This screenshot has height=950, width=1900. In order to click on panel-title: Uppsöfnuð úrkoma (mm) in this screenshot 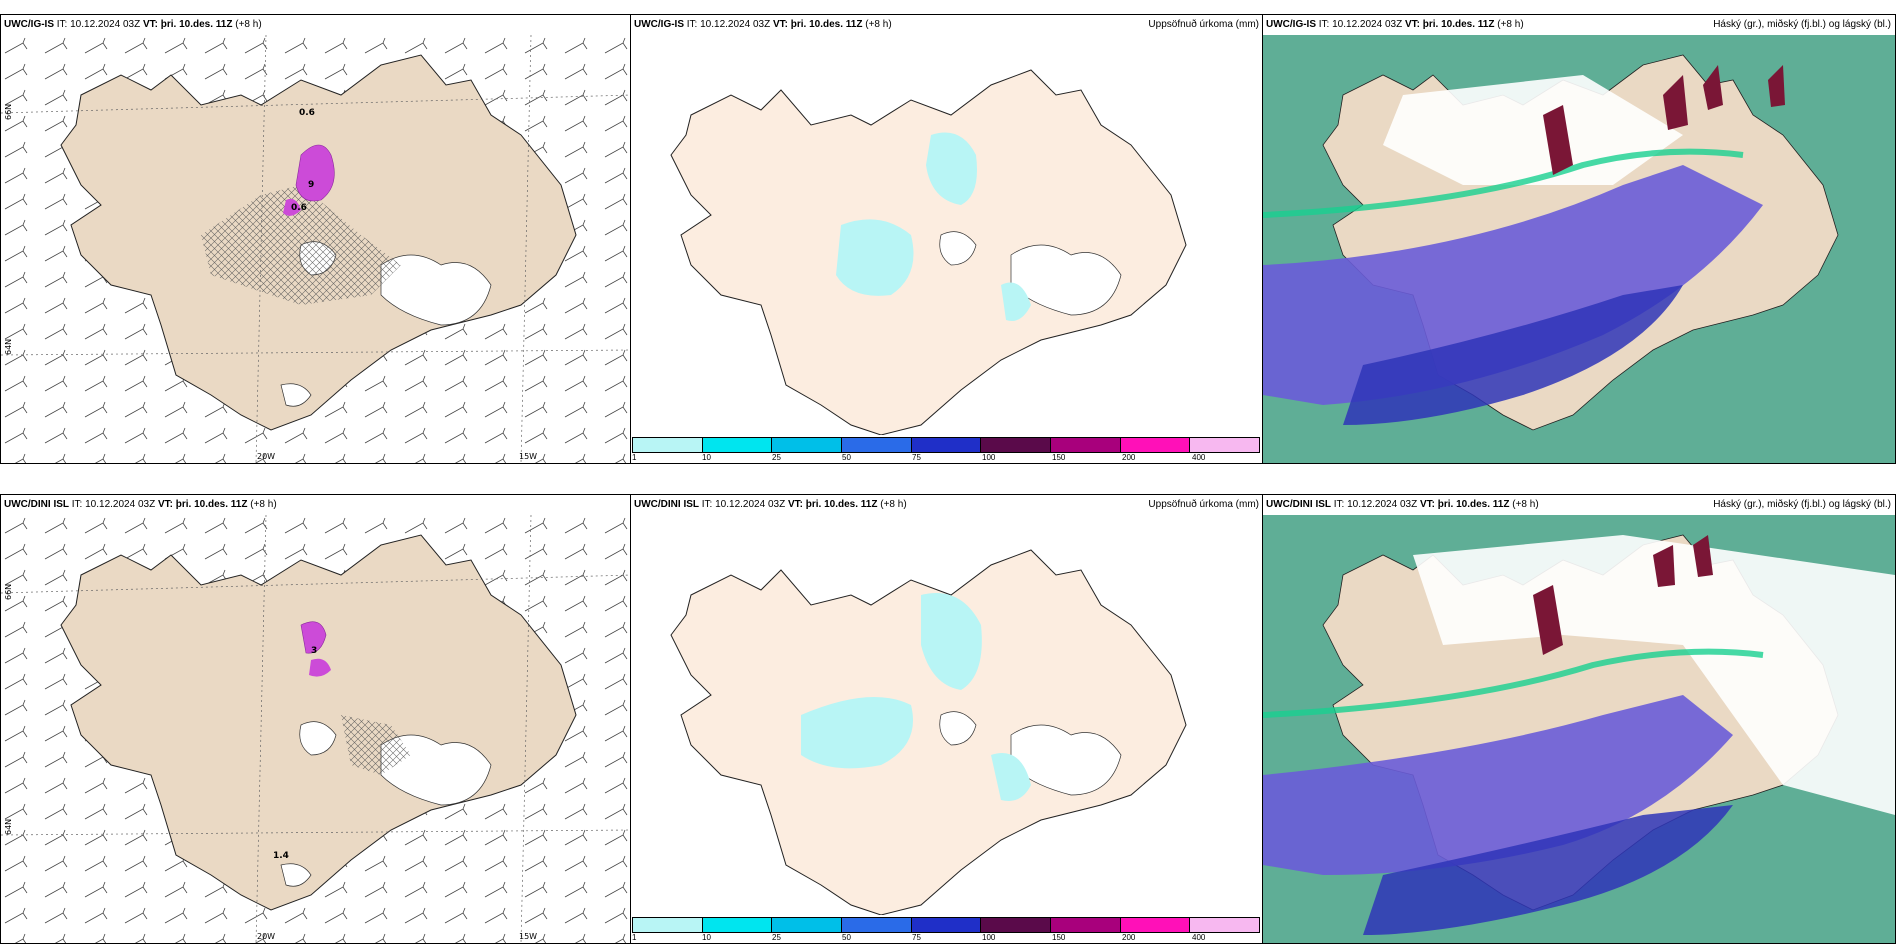, I will do `click(1203, 24)`.